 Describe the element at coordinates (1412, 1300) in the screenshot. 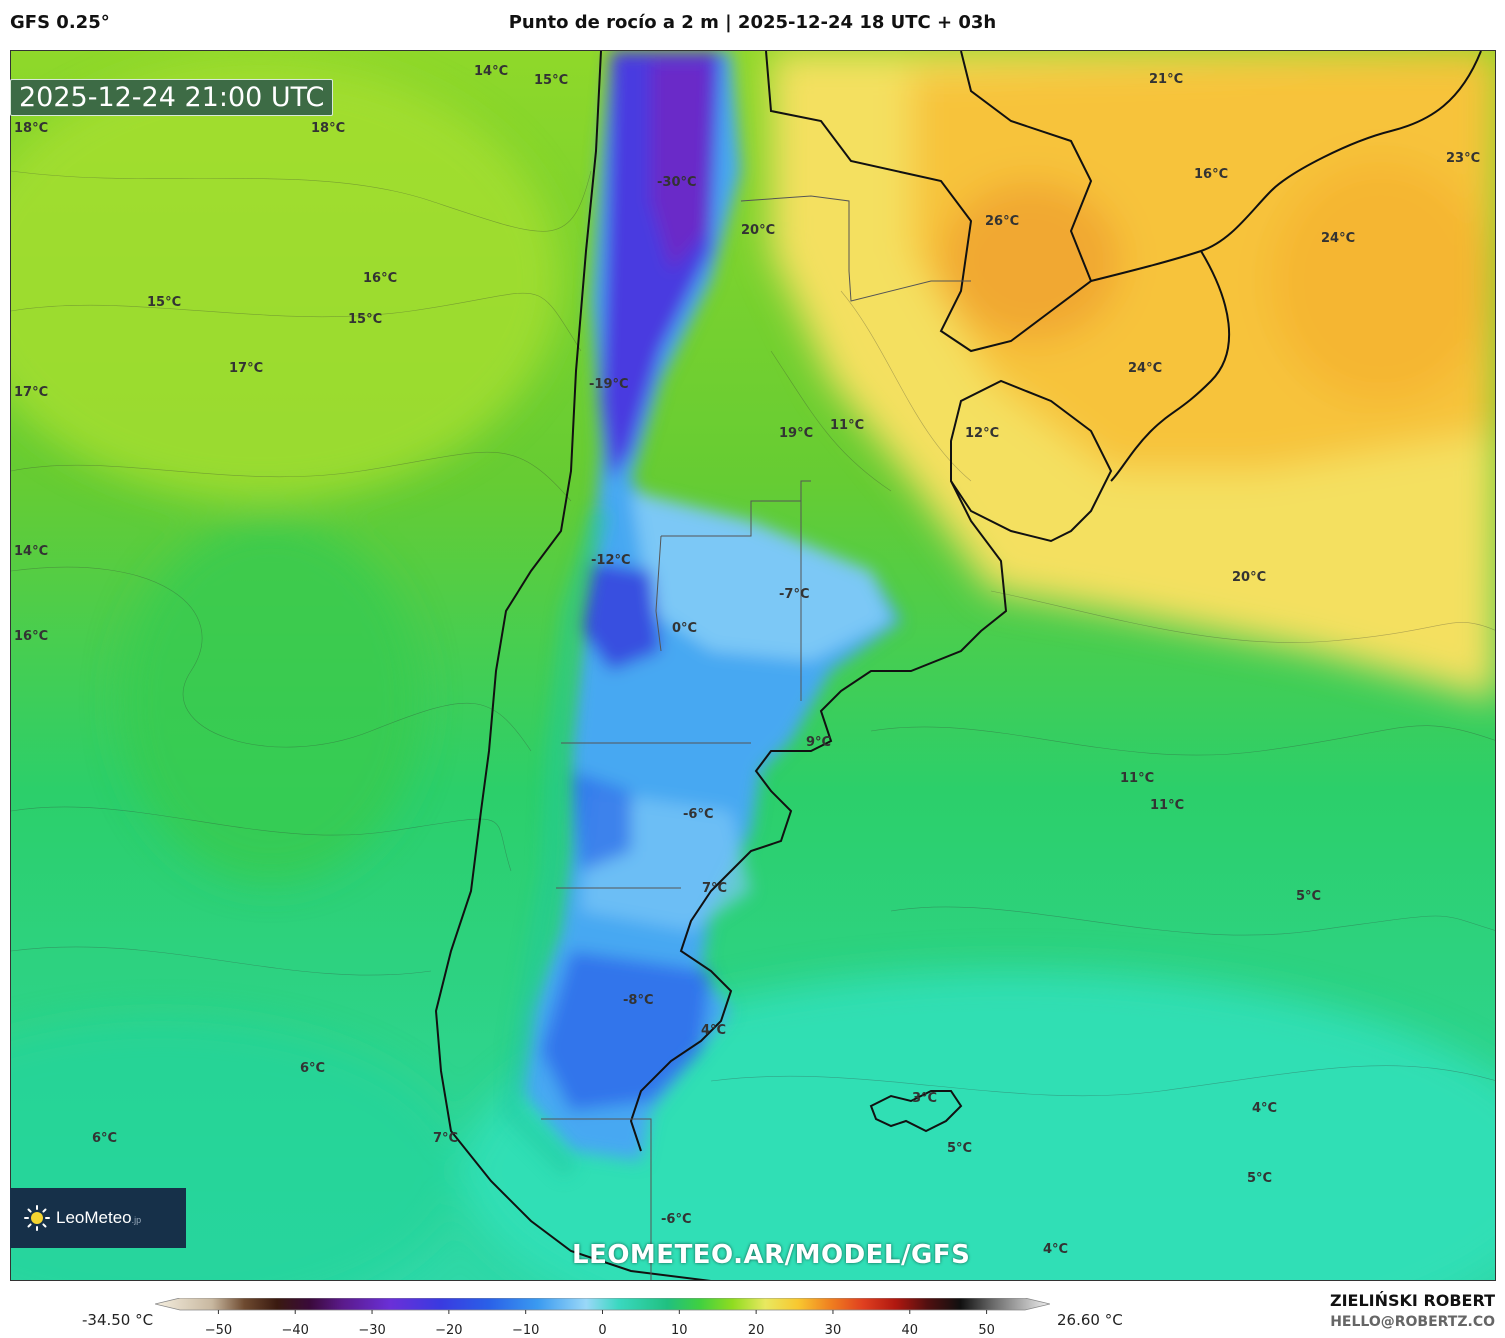

I see `author-name: ZIELIŃSKI ROBERT` at that location.